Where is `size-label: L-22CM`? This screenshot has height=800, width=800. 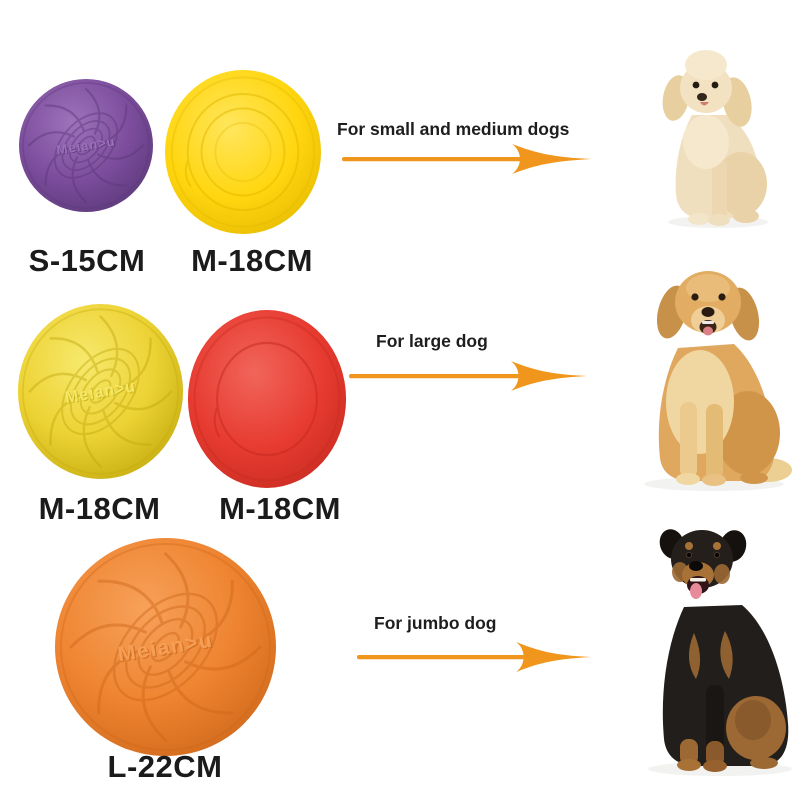
size-label: L-22CM is located at coordinates (165, 766).